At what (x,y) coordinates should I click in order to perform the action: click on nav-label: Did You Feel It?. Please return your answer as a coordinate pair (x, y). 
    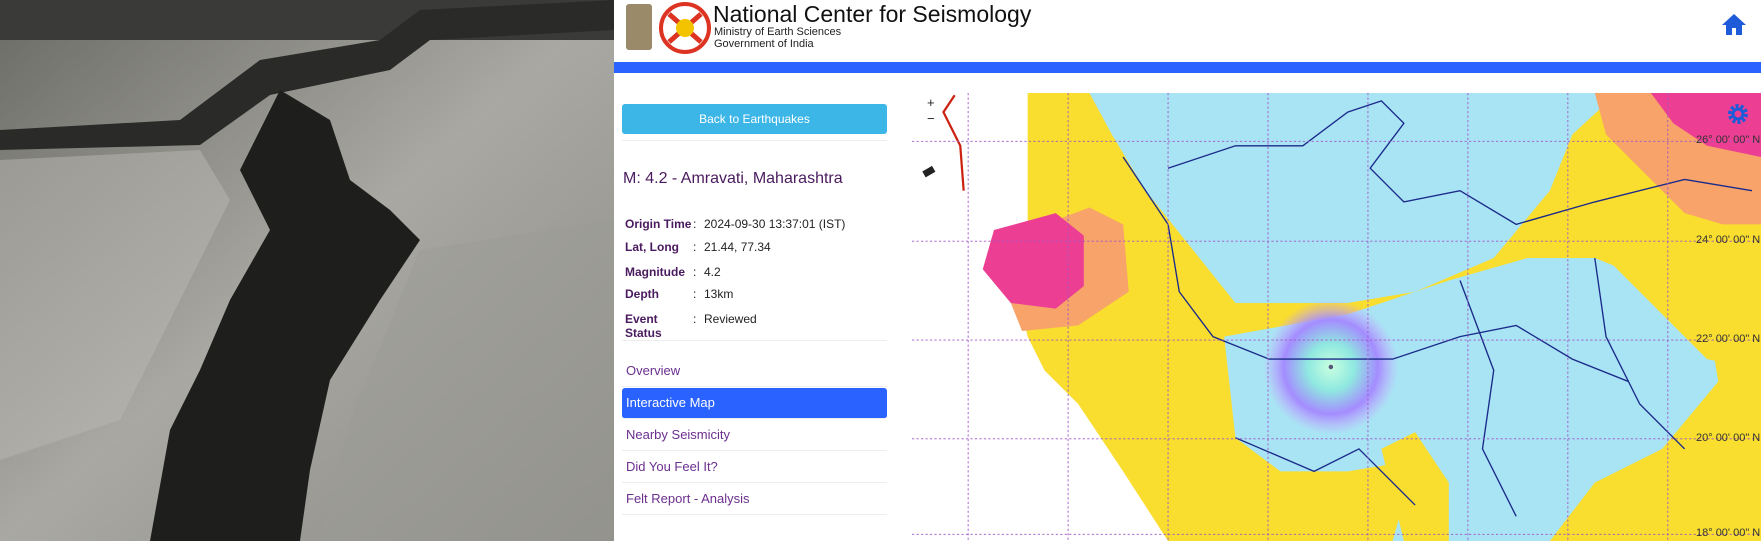
    Looking at the image, I should click on (672, 466).